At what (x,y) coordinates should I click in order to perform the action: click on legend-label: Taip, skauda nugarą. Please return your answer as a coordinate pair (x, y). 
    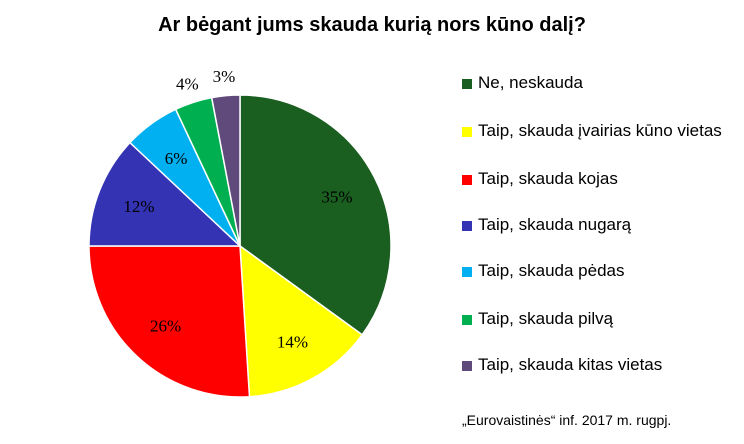
    Looking at the image, I should click on (555, 224).